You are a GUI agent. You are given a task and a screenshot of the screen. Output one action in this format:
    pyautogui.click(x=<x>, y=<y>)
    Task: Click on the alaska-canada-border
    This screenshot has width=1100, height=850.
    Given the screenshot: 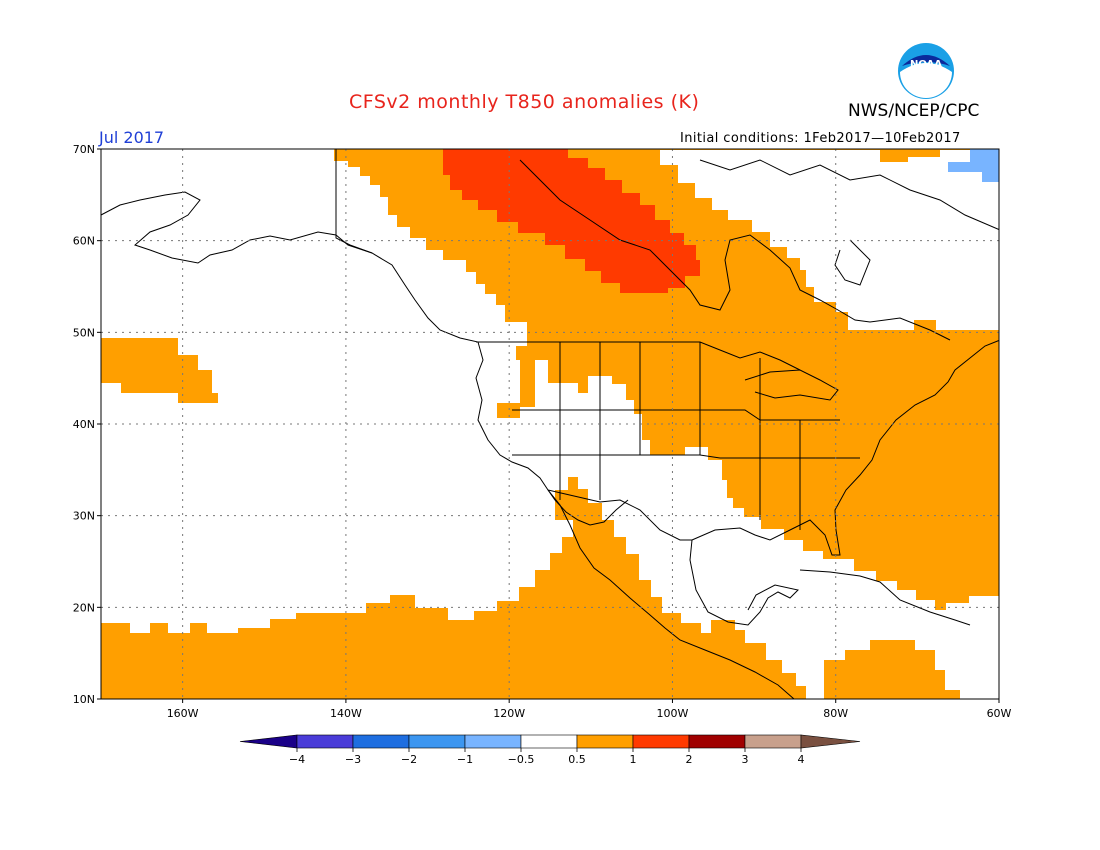 What is the action you would take?
    pyautogui.click(x=354, y=201)
    